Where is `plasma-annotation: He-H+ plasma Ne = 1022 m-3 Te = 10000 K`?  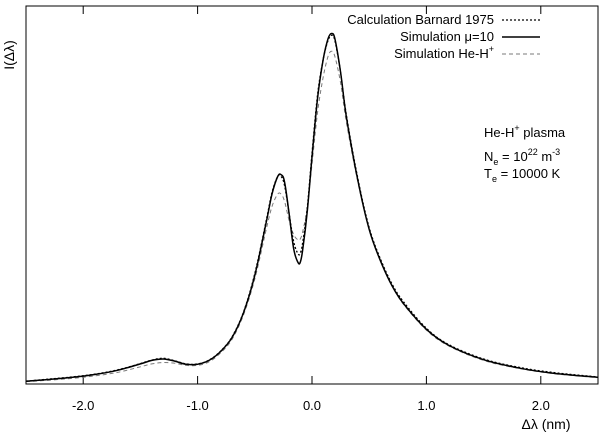
plasma-annotation: He-H+ plasma Ne = 1022 m-3 Te = 10000 K is located at coordinates (525, 153).